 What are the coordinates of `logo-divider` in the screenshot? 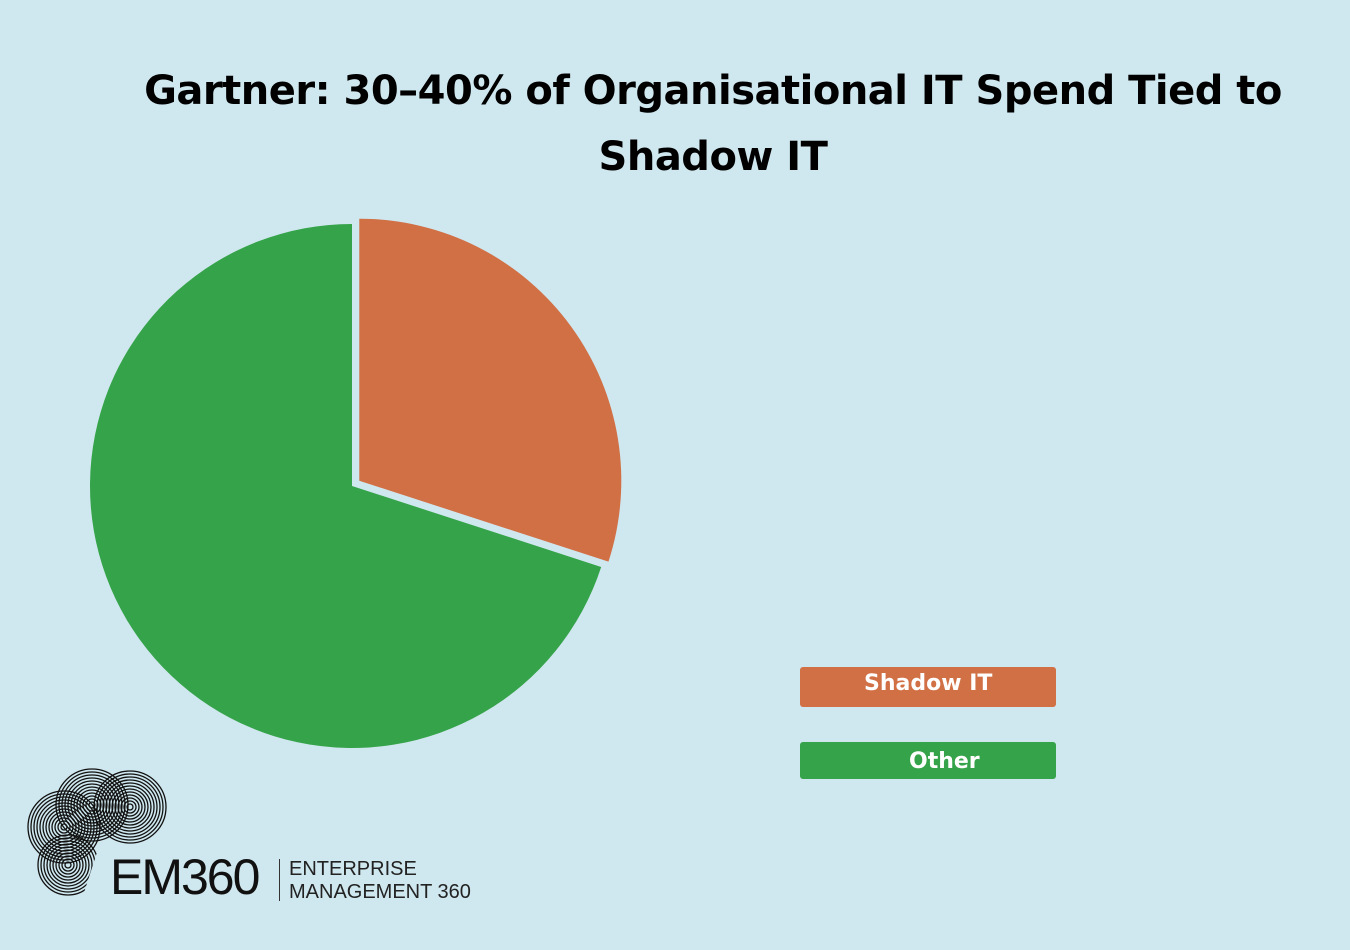 It's located at (279, 880).